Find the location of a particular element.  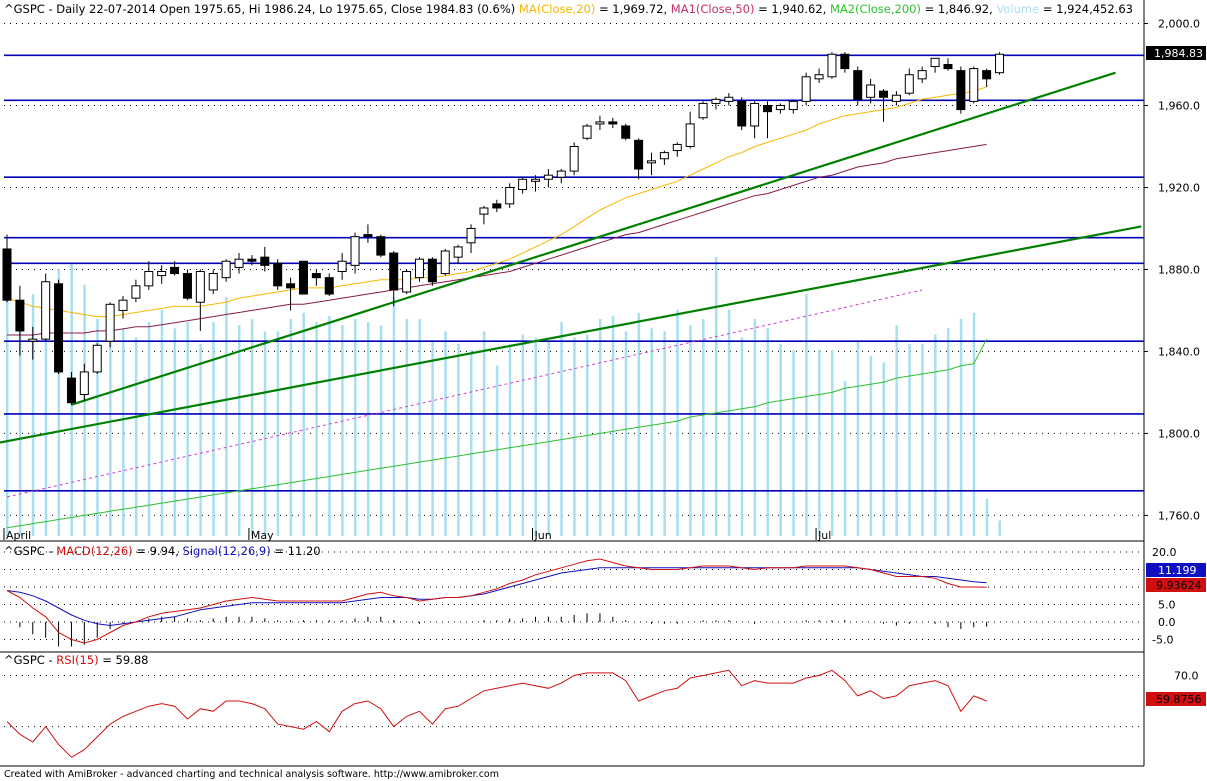

macd-tick-label: 5.0 is located at coordinates (1167, 605).